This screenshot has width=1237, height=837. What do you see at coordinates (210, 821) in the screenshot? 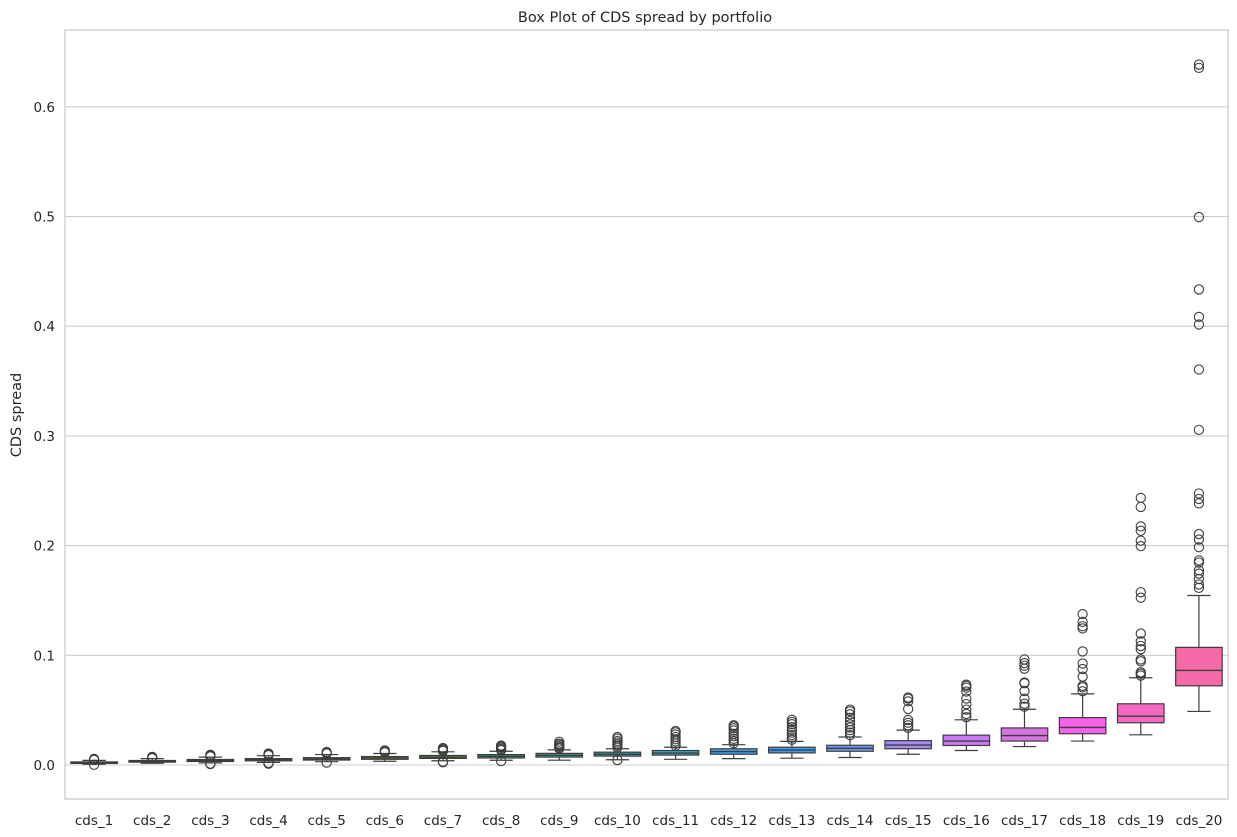
I see `x-tick-label: cds_3` at bounding box center [210, 821].